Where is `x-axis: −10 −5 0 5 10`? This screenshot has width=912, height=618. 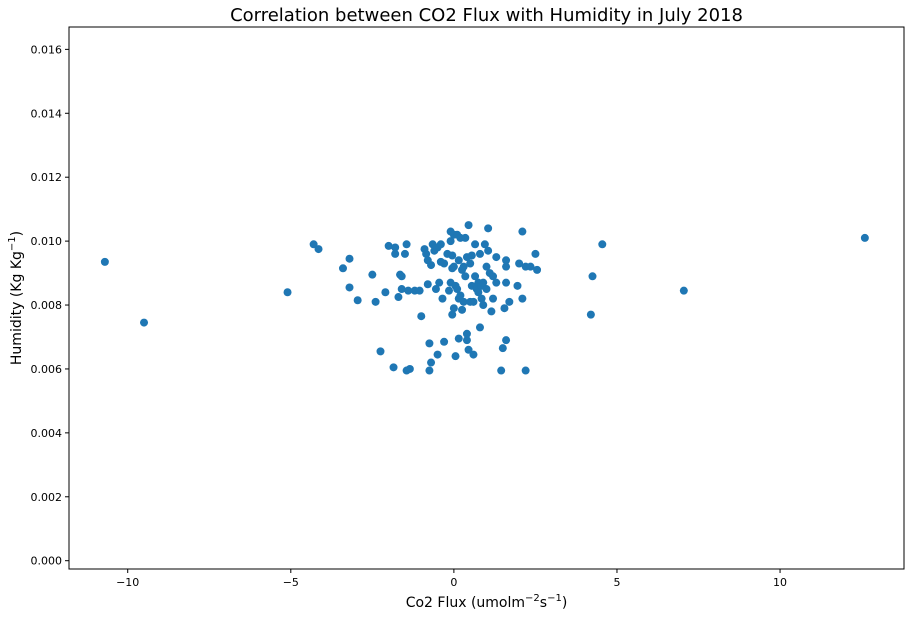
x-axis: −10 −5 0 5 10 is located at coordinates (451, 579).